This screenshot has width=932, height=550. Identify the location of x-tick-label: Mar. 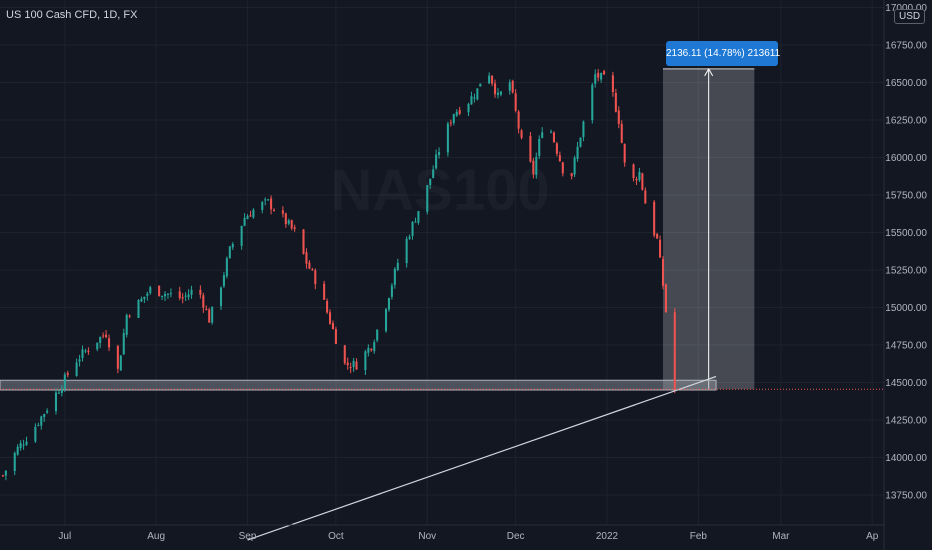
(781, 536).